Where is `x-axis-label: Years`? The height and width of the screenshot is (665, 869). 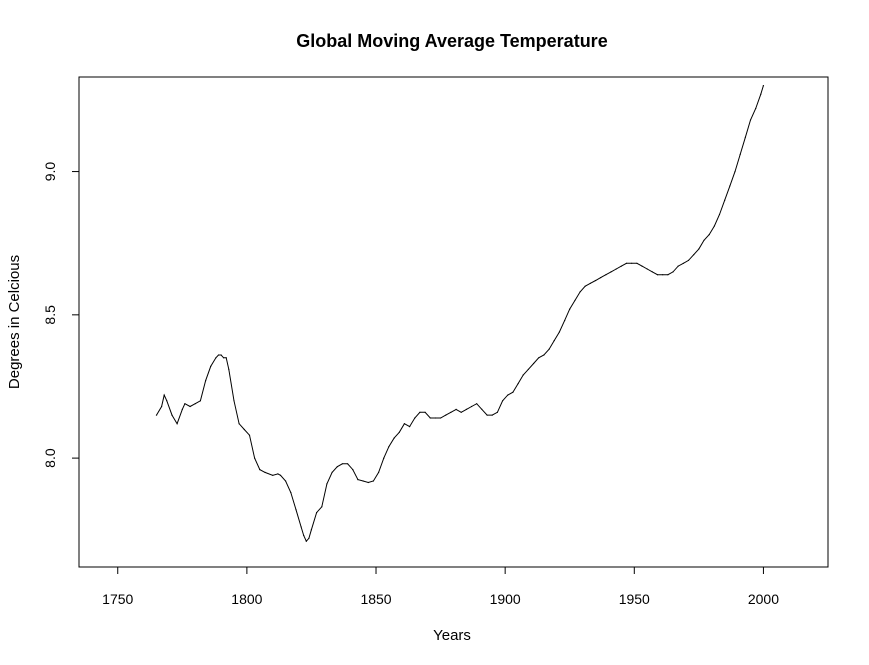 x-axis-label: Years is located at coordinates (452, 635).